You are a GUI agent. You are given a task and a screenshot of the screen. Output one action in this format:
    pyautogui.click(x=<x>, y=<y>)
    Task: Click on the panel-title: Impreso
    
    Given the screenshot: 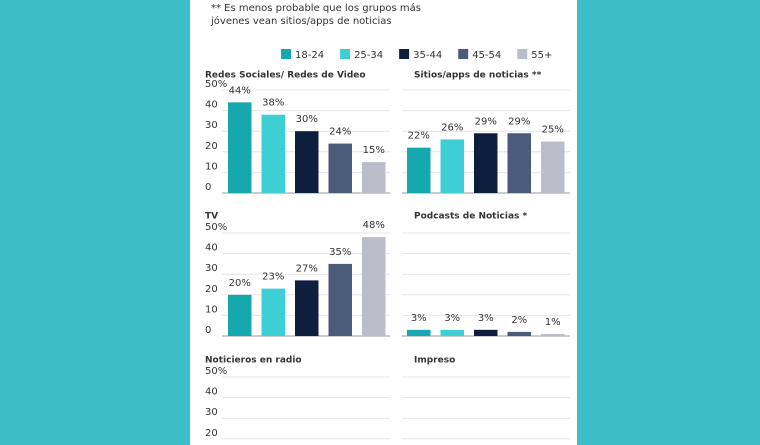 What is the action you would take?
    pyautogui.click(x=434, y=361)
    